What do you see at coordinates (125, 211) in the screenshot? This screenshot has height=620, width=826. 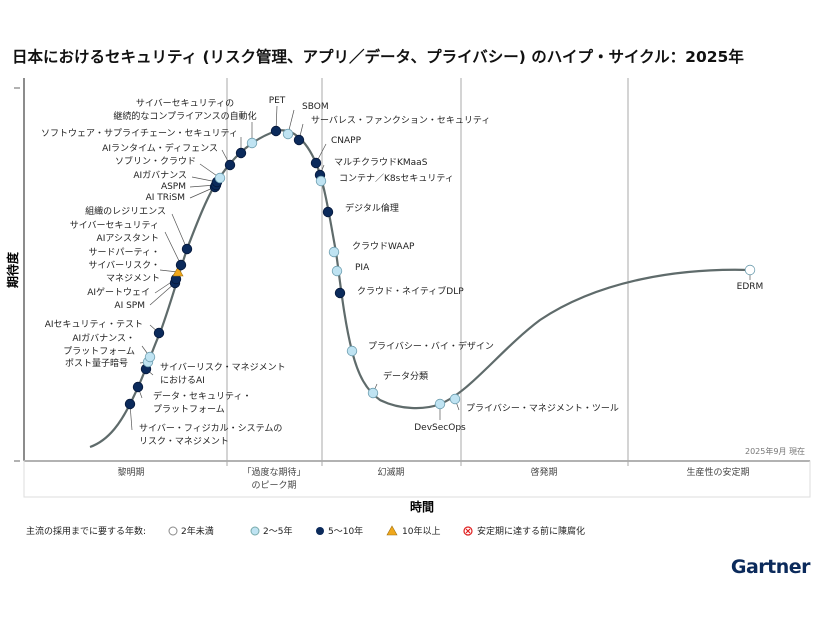 I see `technology-label: 組織のレジリエンス` at bounding box center [125, 211].